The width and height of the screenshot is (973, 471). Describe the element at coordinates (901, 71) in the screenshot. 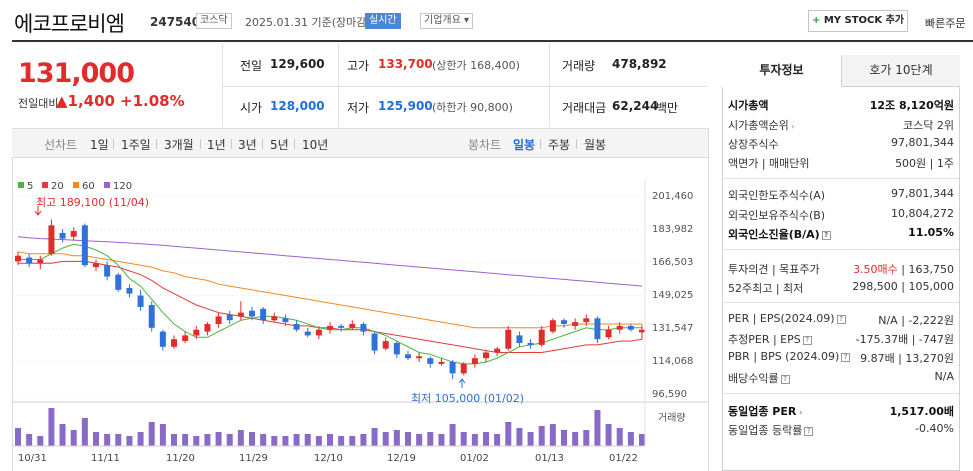

I see `tab-hoga-10: 호가 10단계` at that location.